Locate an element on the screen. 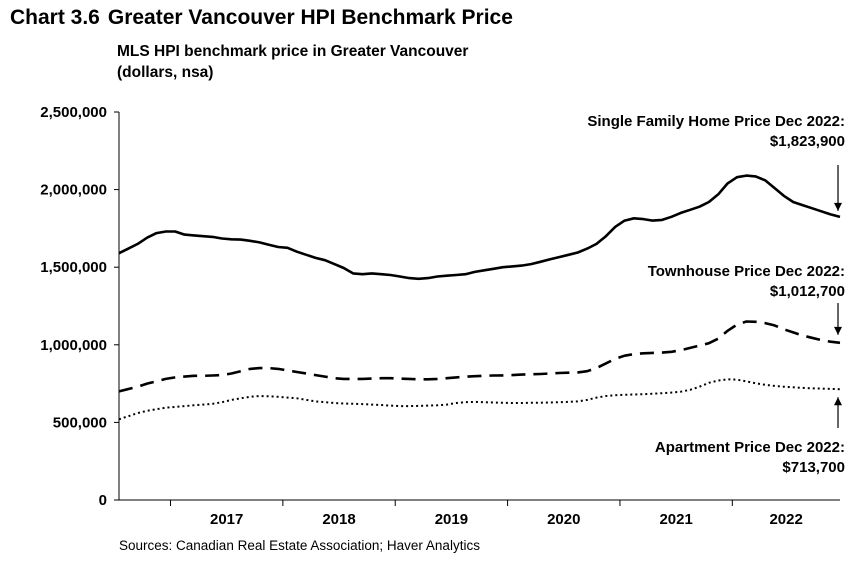  y-tick-label: 2,000,000 is located at coordinates (73, 190).